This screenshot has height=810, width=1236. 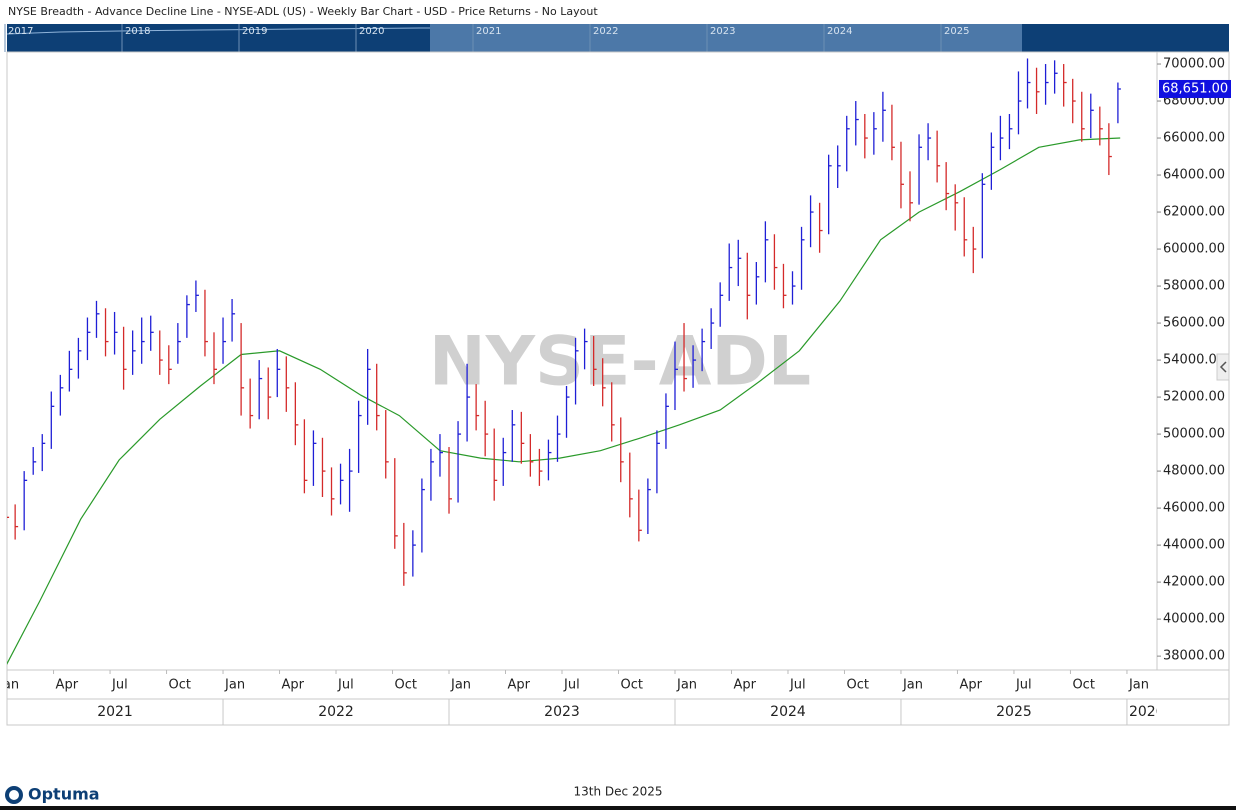 I want to click on scroll-tab, so click(x=1223, y=367).